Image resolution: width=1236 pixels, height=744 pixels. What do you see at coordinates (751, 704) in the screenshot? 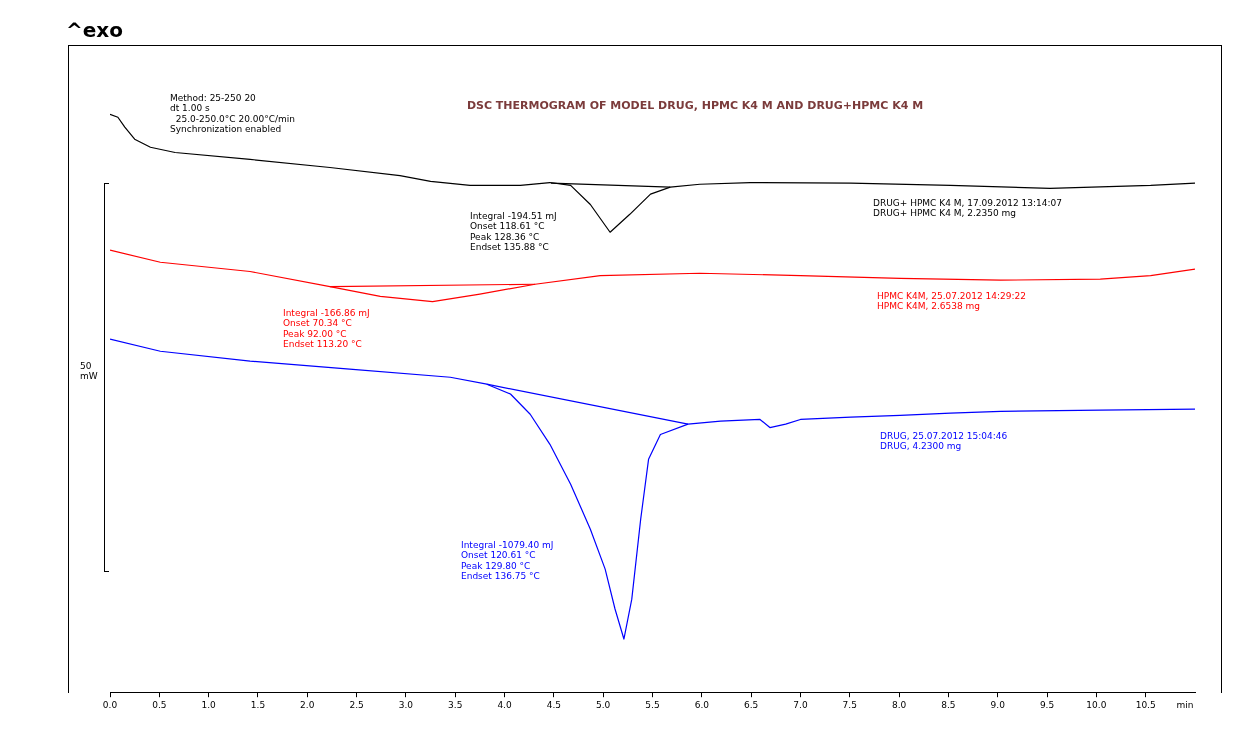
I see `x-tick-label: 6.5` at bounding box center [751, 704].